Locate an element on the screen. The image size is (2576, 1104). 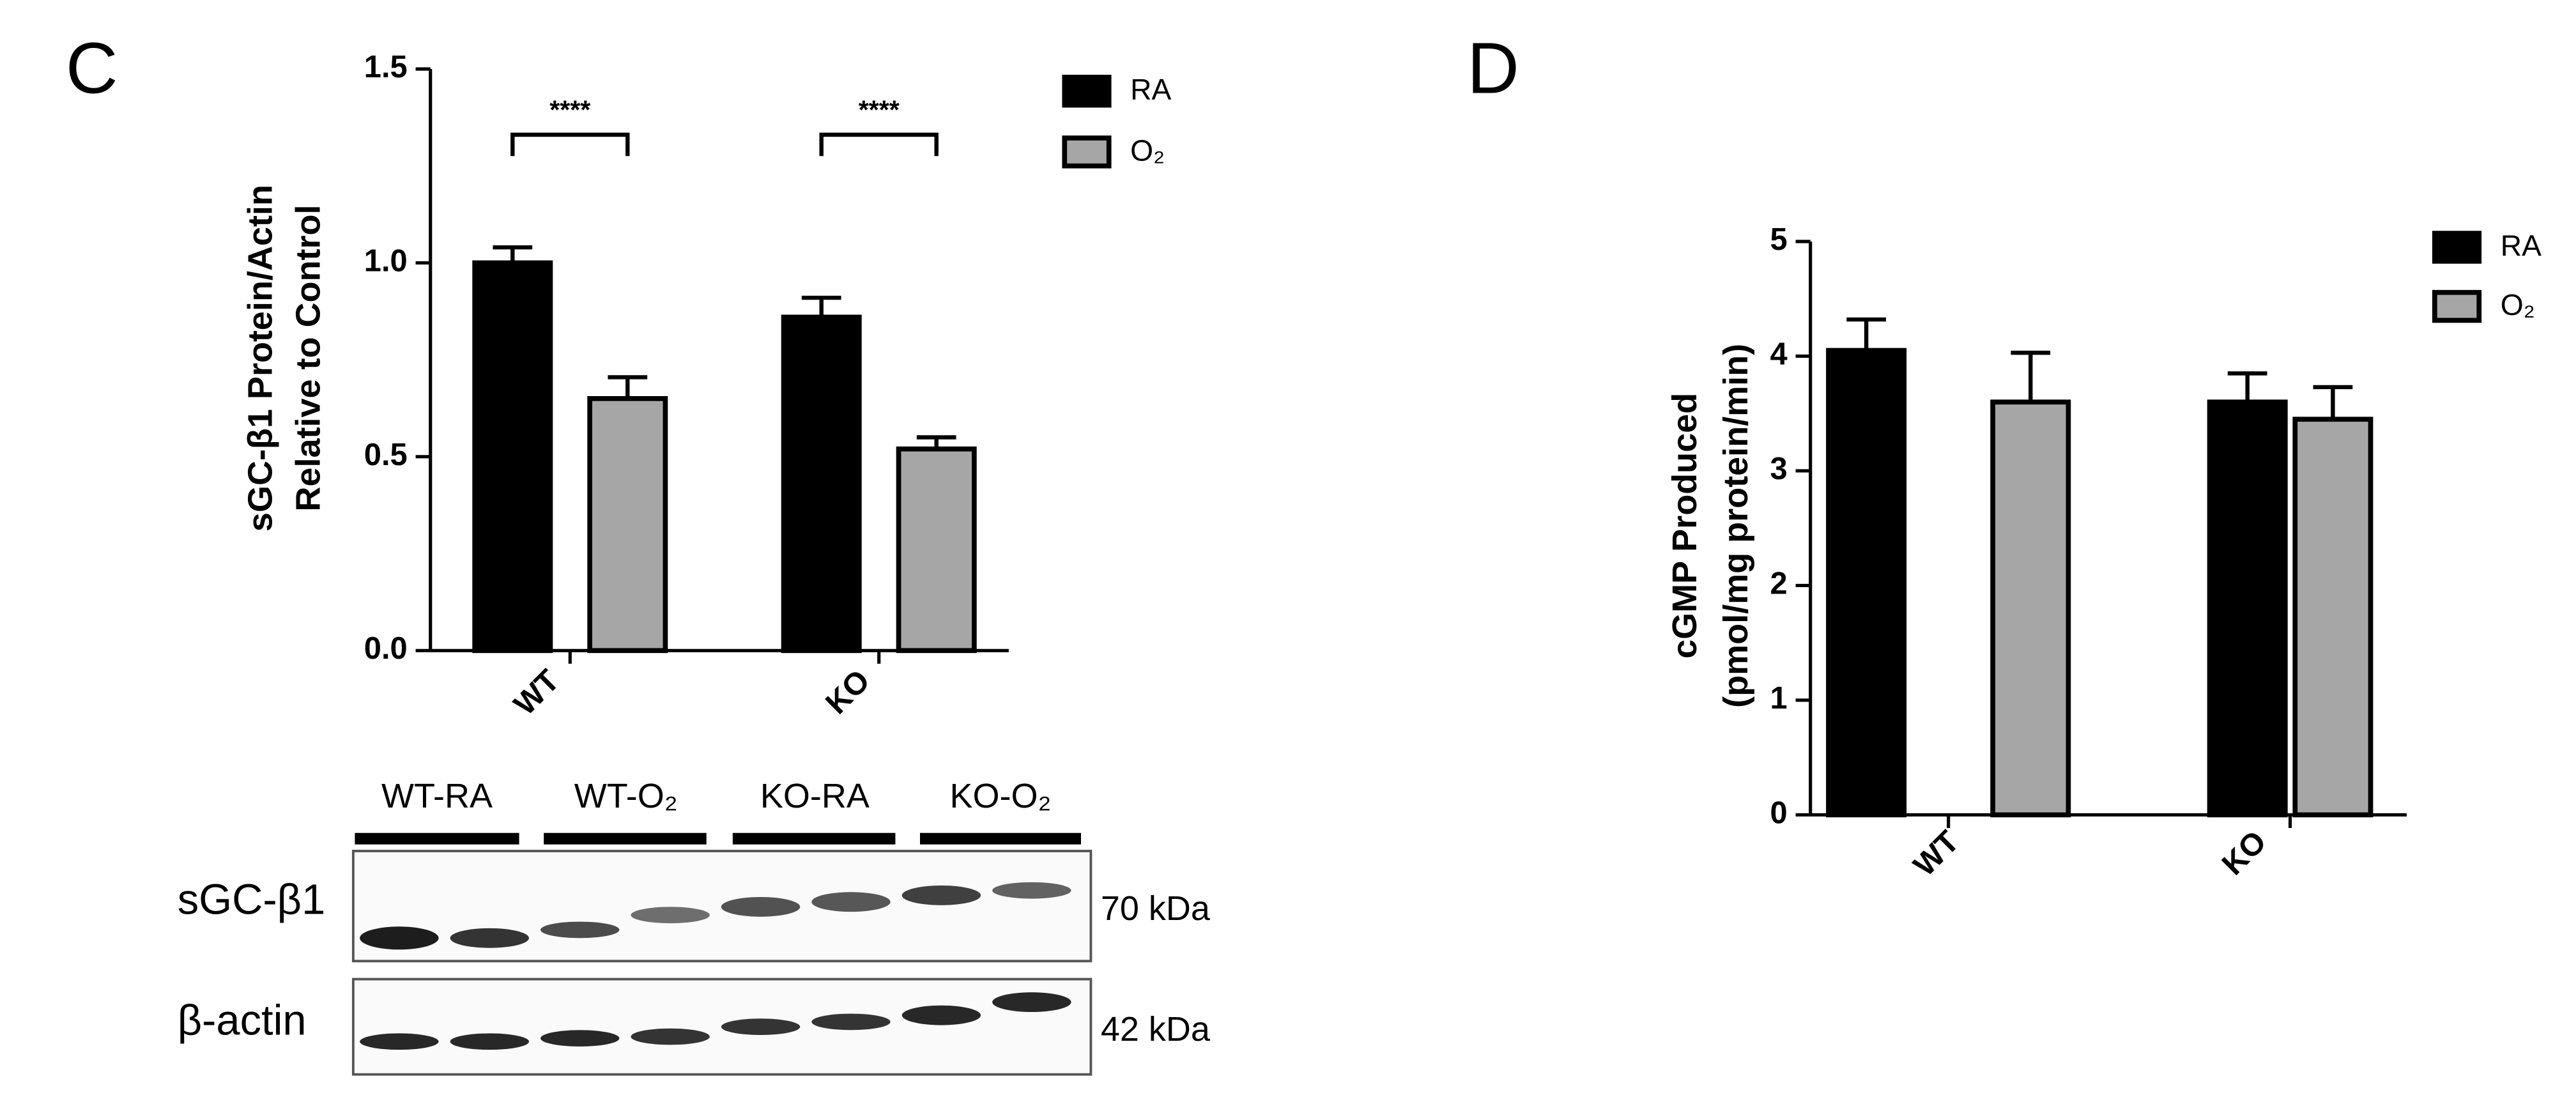
y-tick-label: 1 is located at coordinates (1779, 698).